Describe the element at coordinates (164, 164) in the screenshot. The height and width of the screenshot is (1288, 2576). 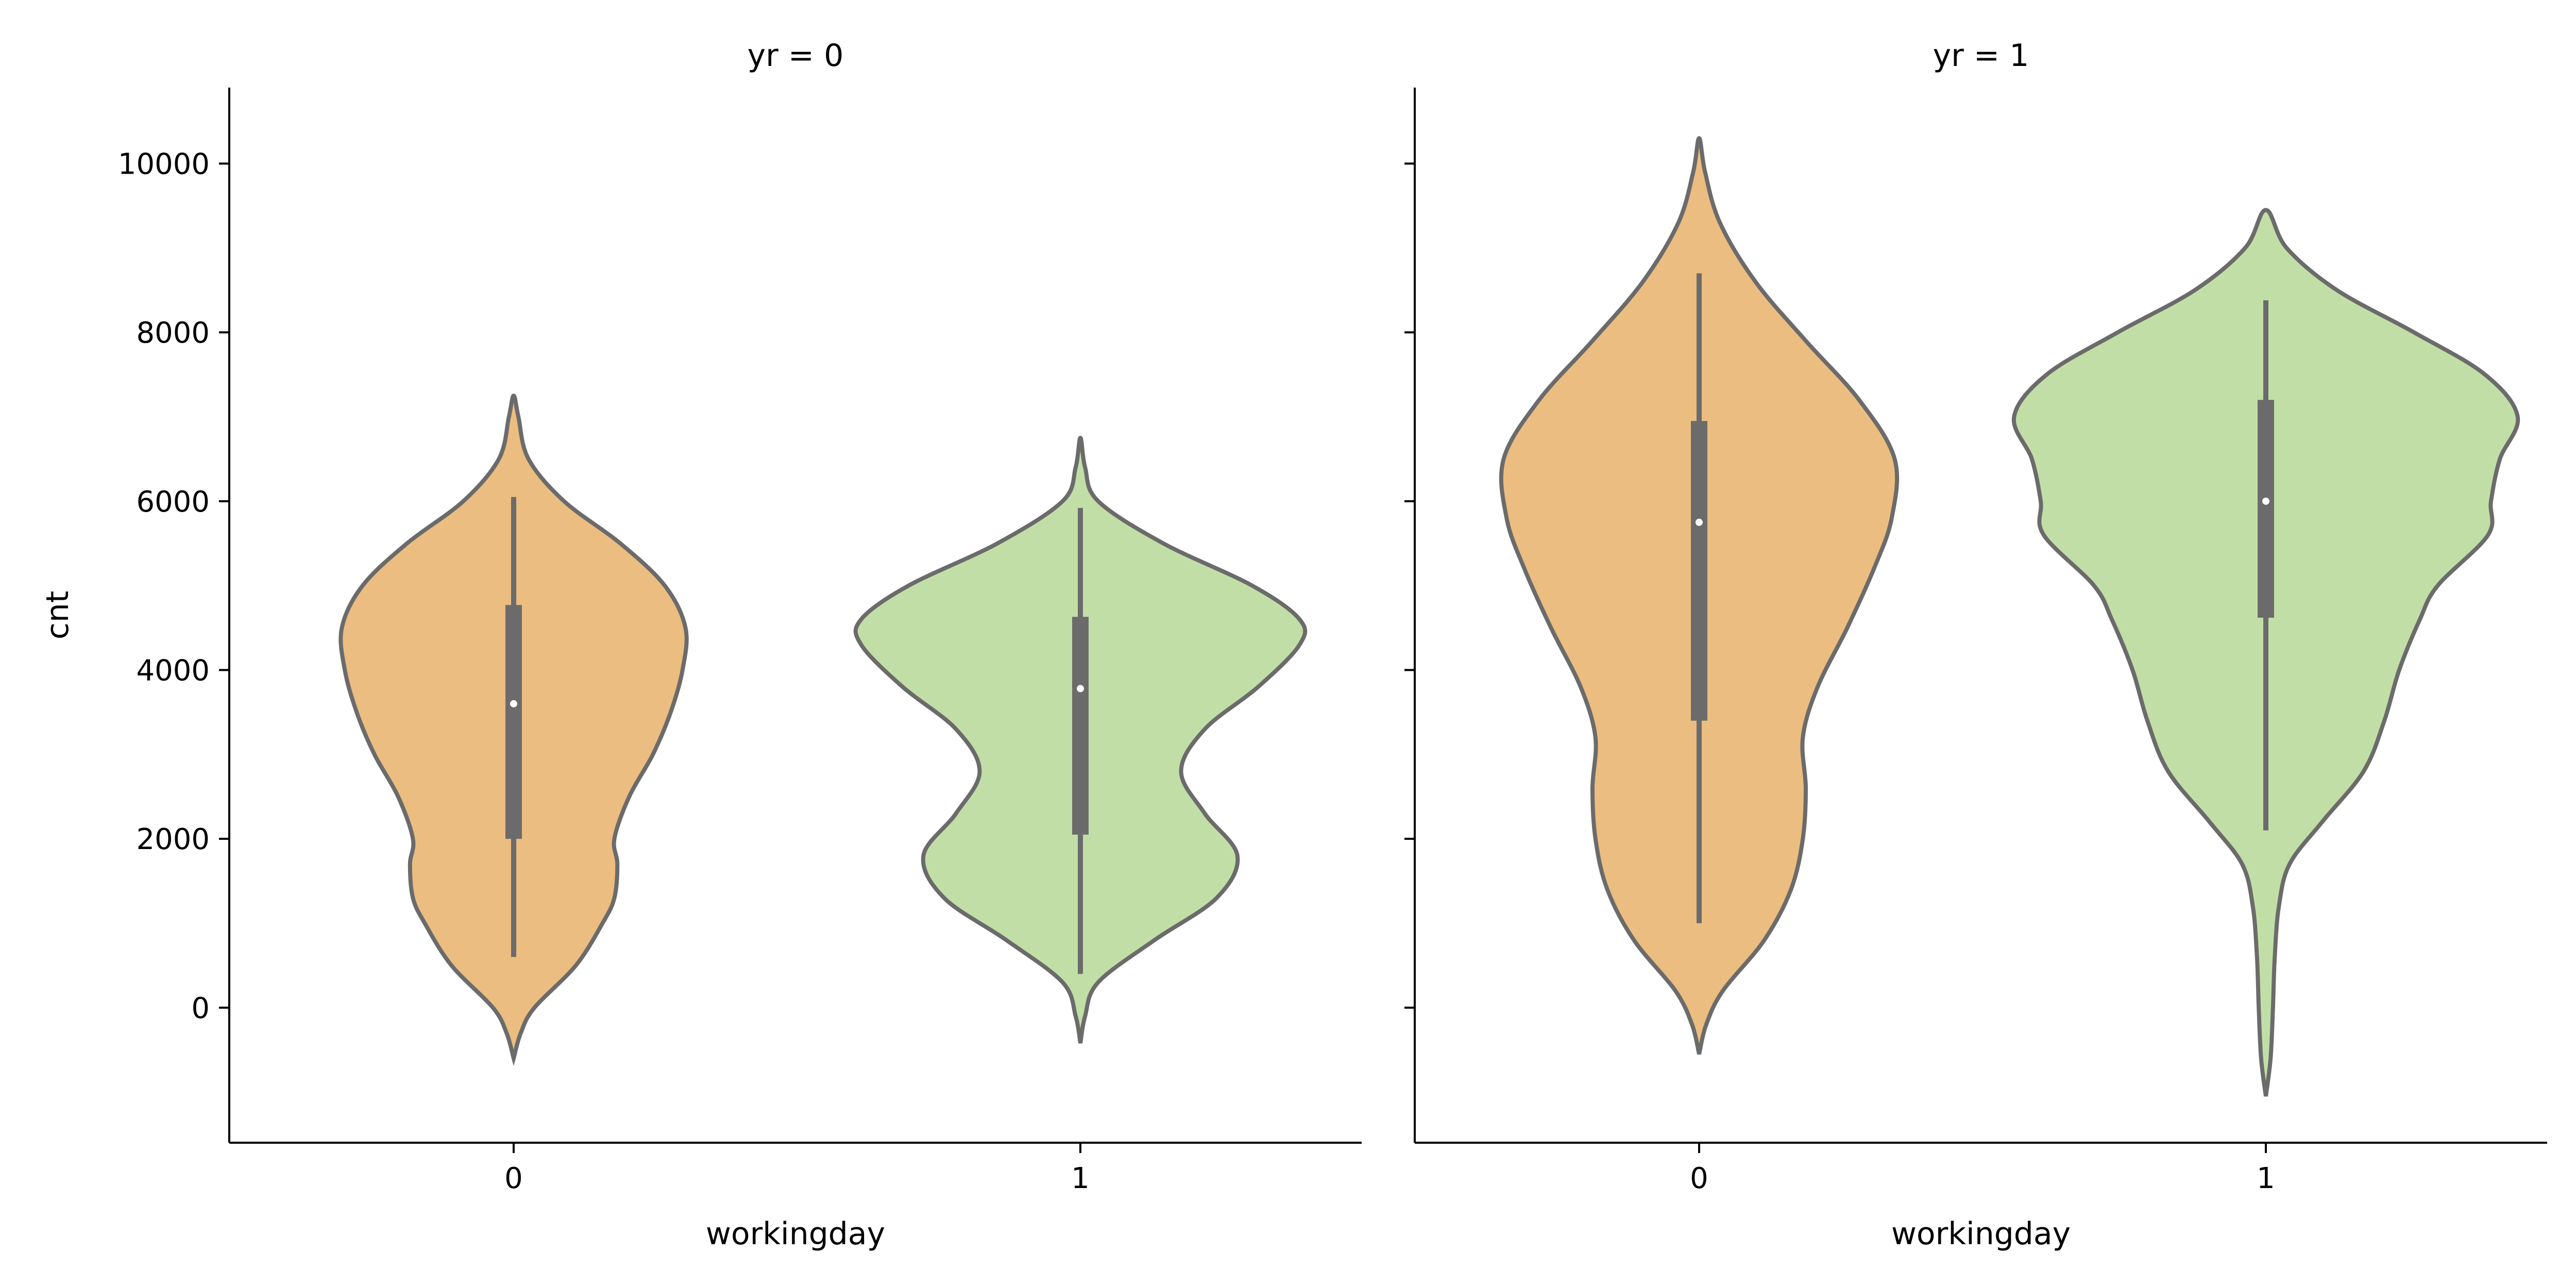
I see `y-tick-label-5: 10000` at that location.